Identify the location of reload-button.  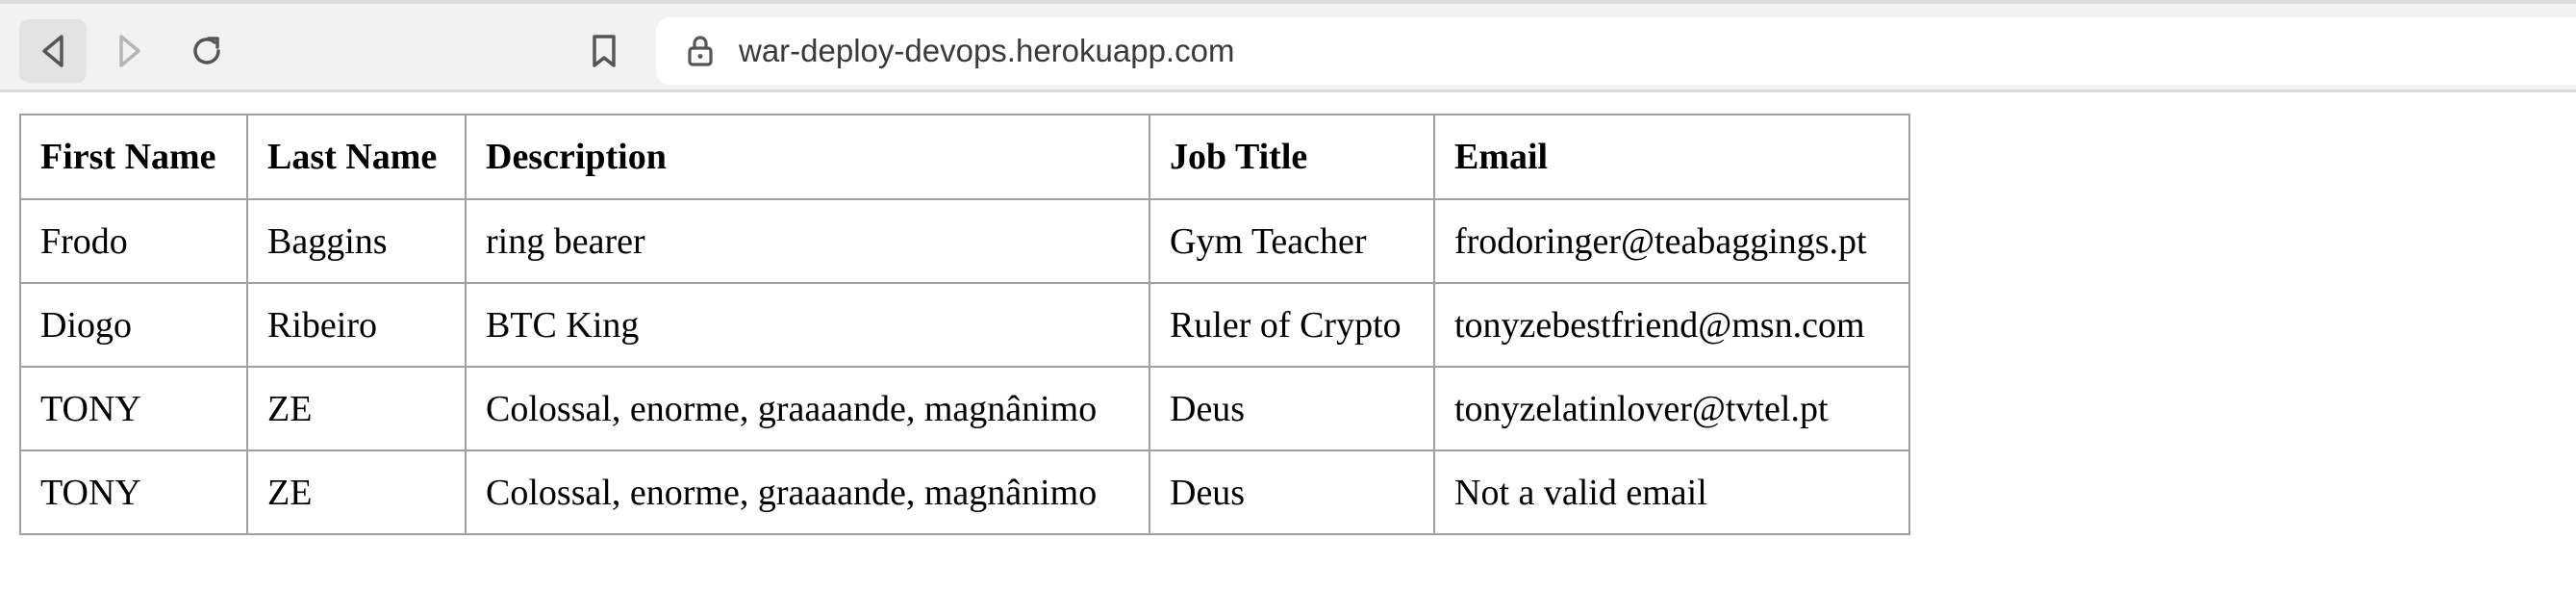
(207, 51).